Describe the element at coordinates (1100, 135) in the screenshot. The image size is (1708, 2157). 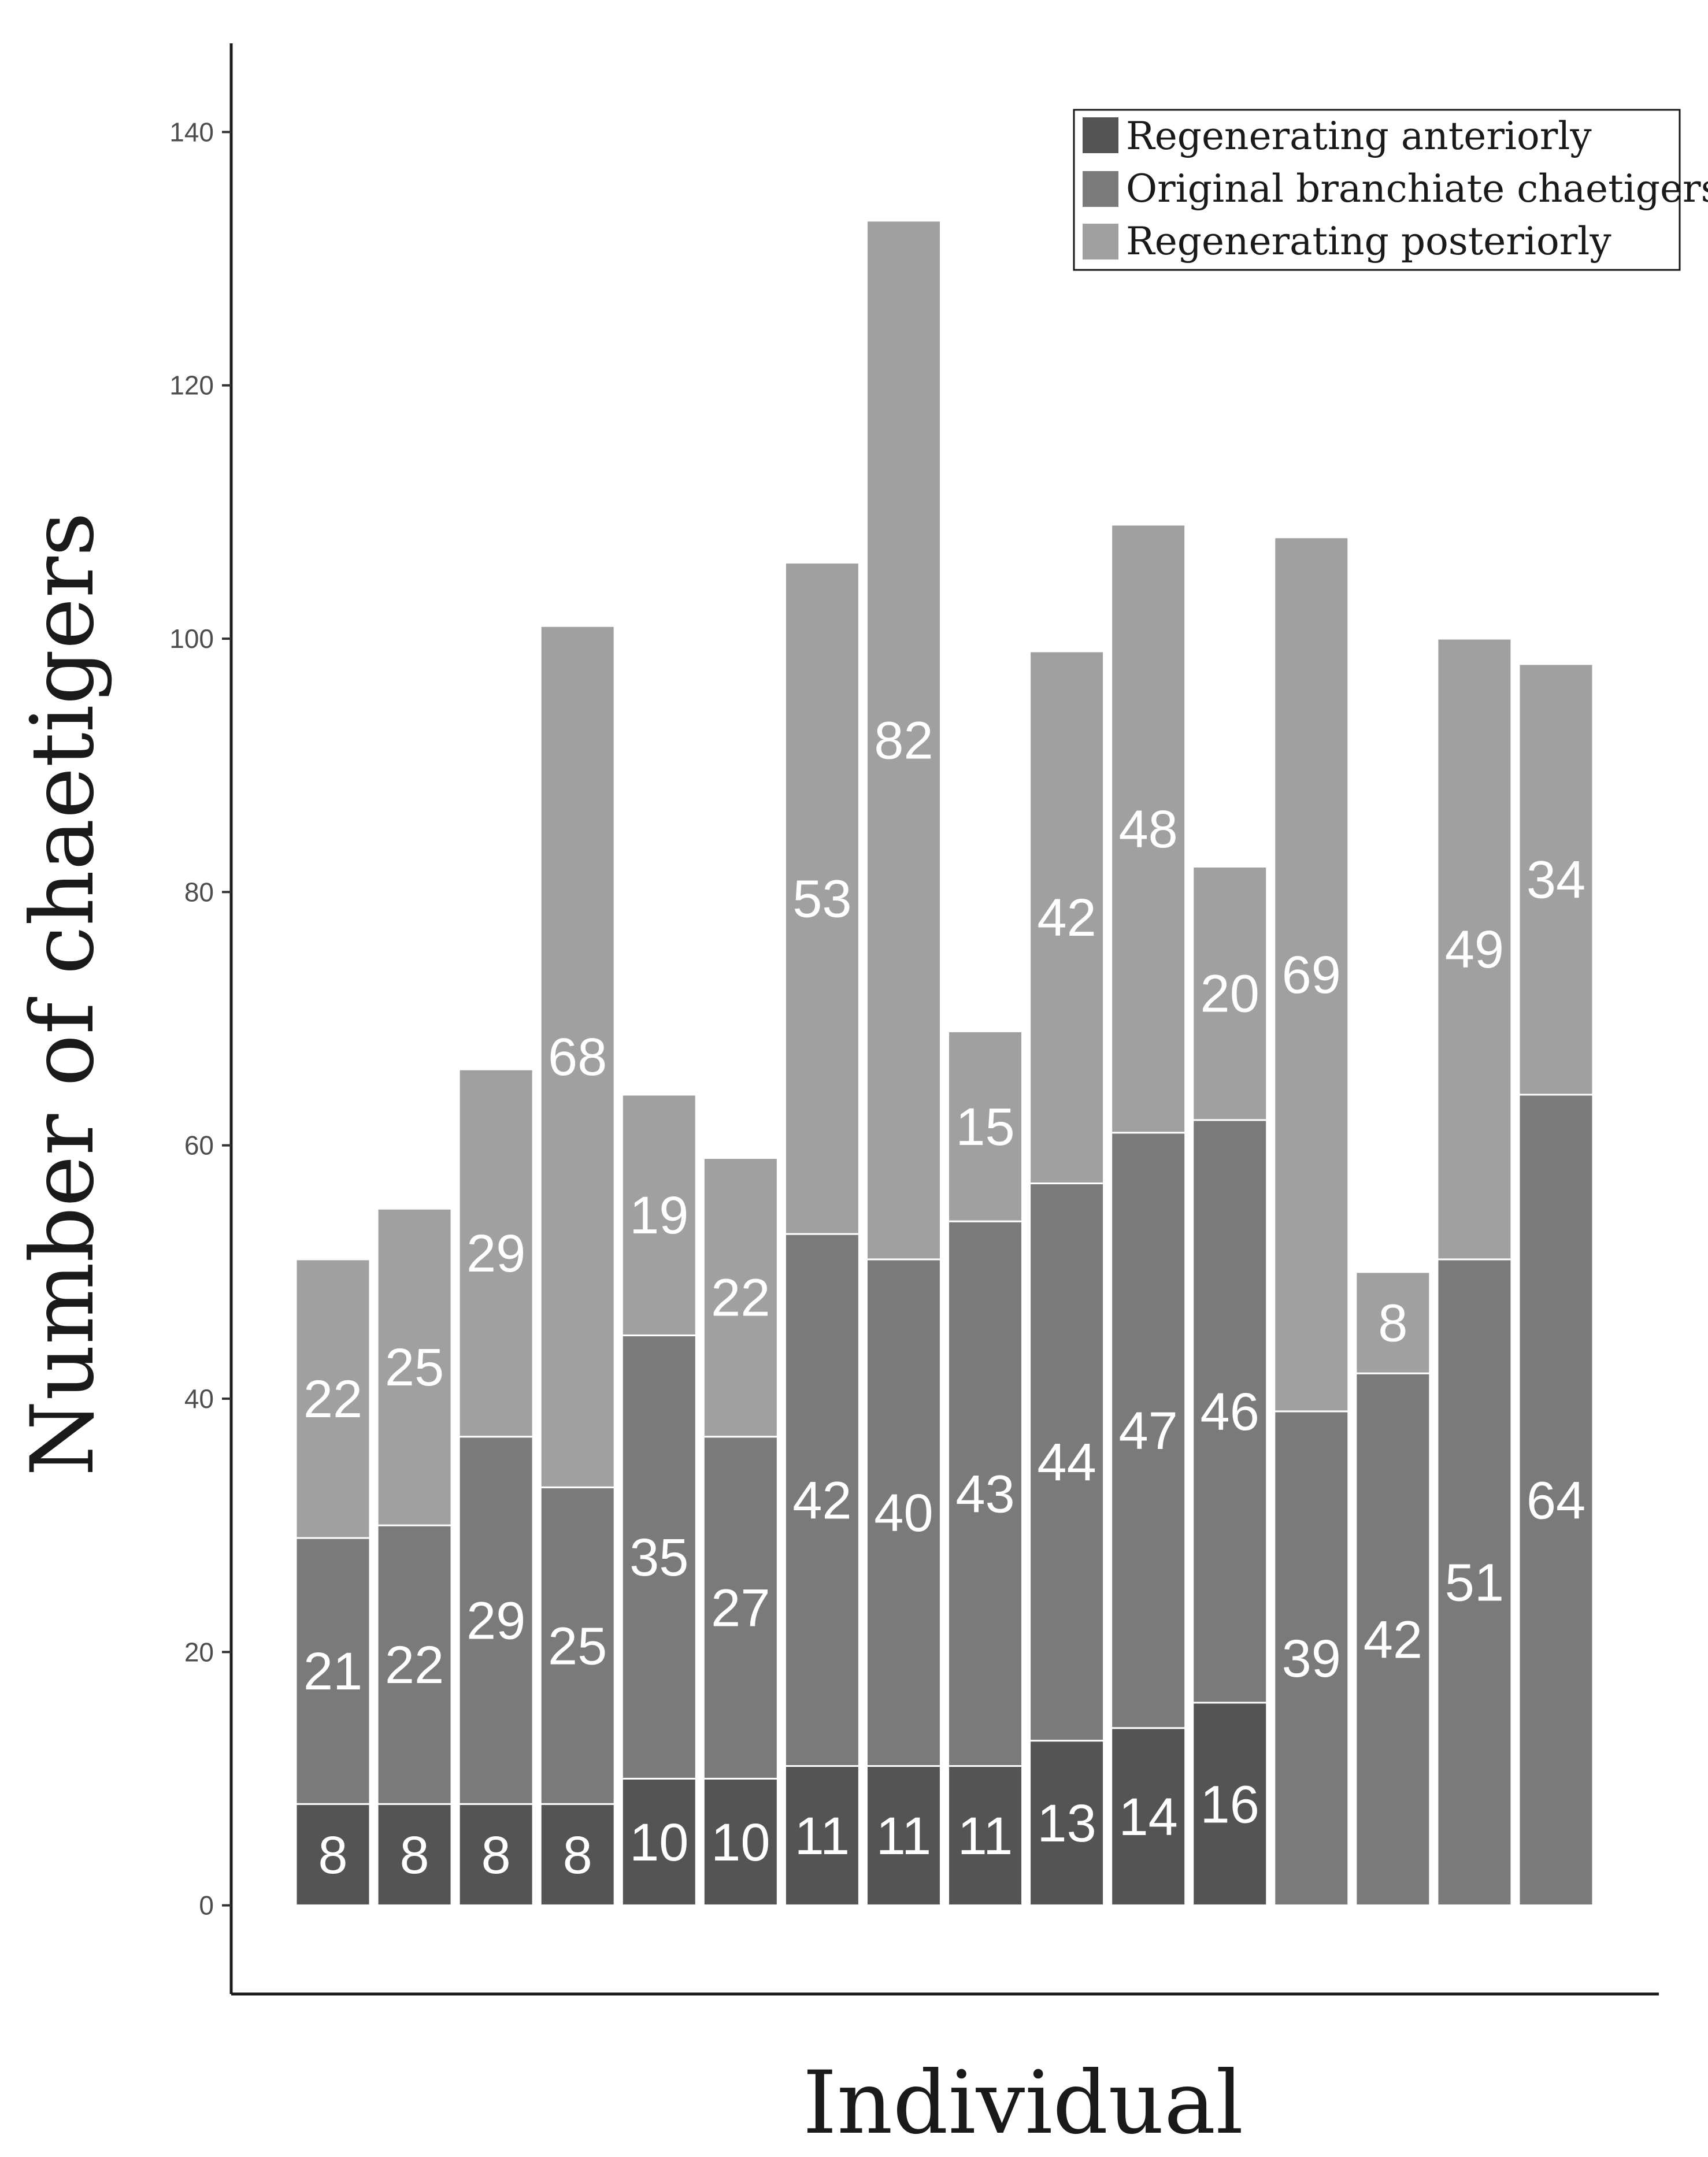
I see `legend-swatch-regenerating-anteriorly` at that location.